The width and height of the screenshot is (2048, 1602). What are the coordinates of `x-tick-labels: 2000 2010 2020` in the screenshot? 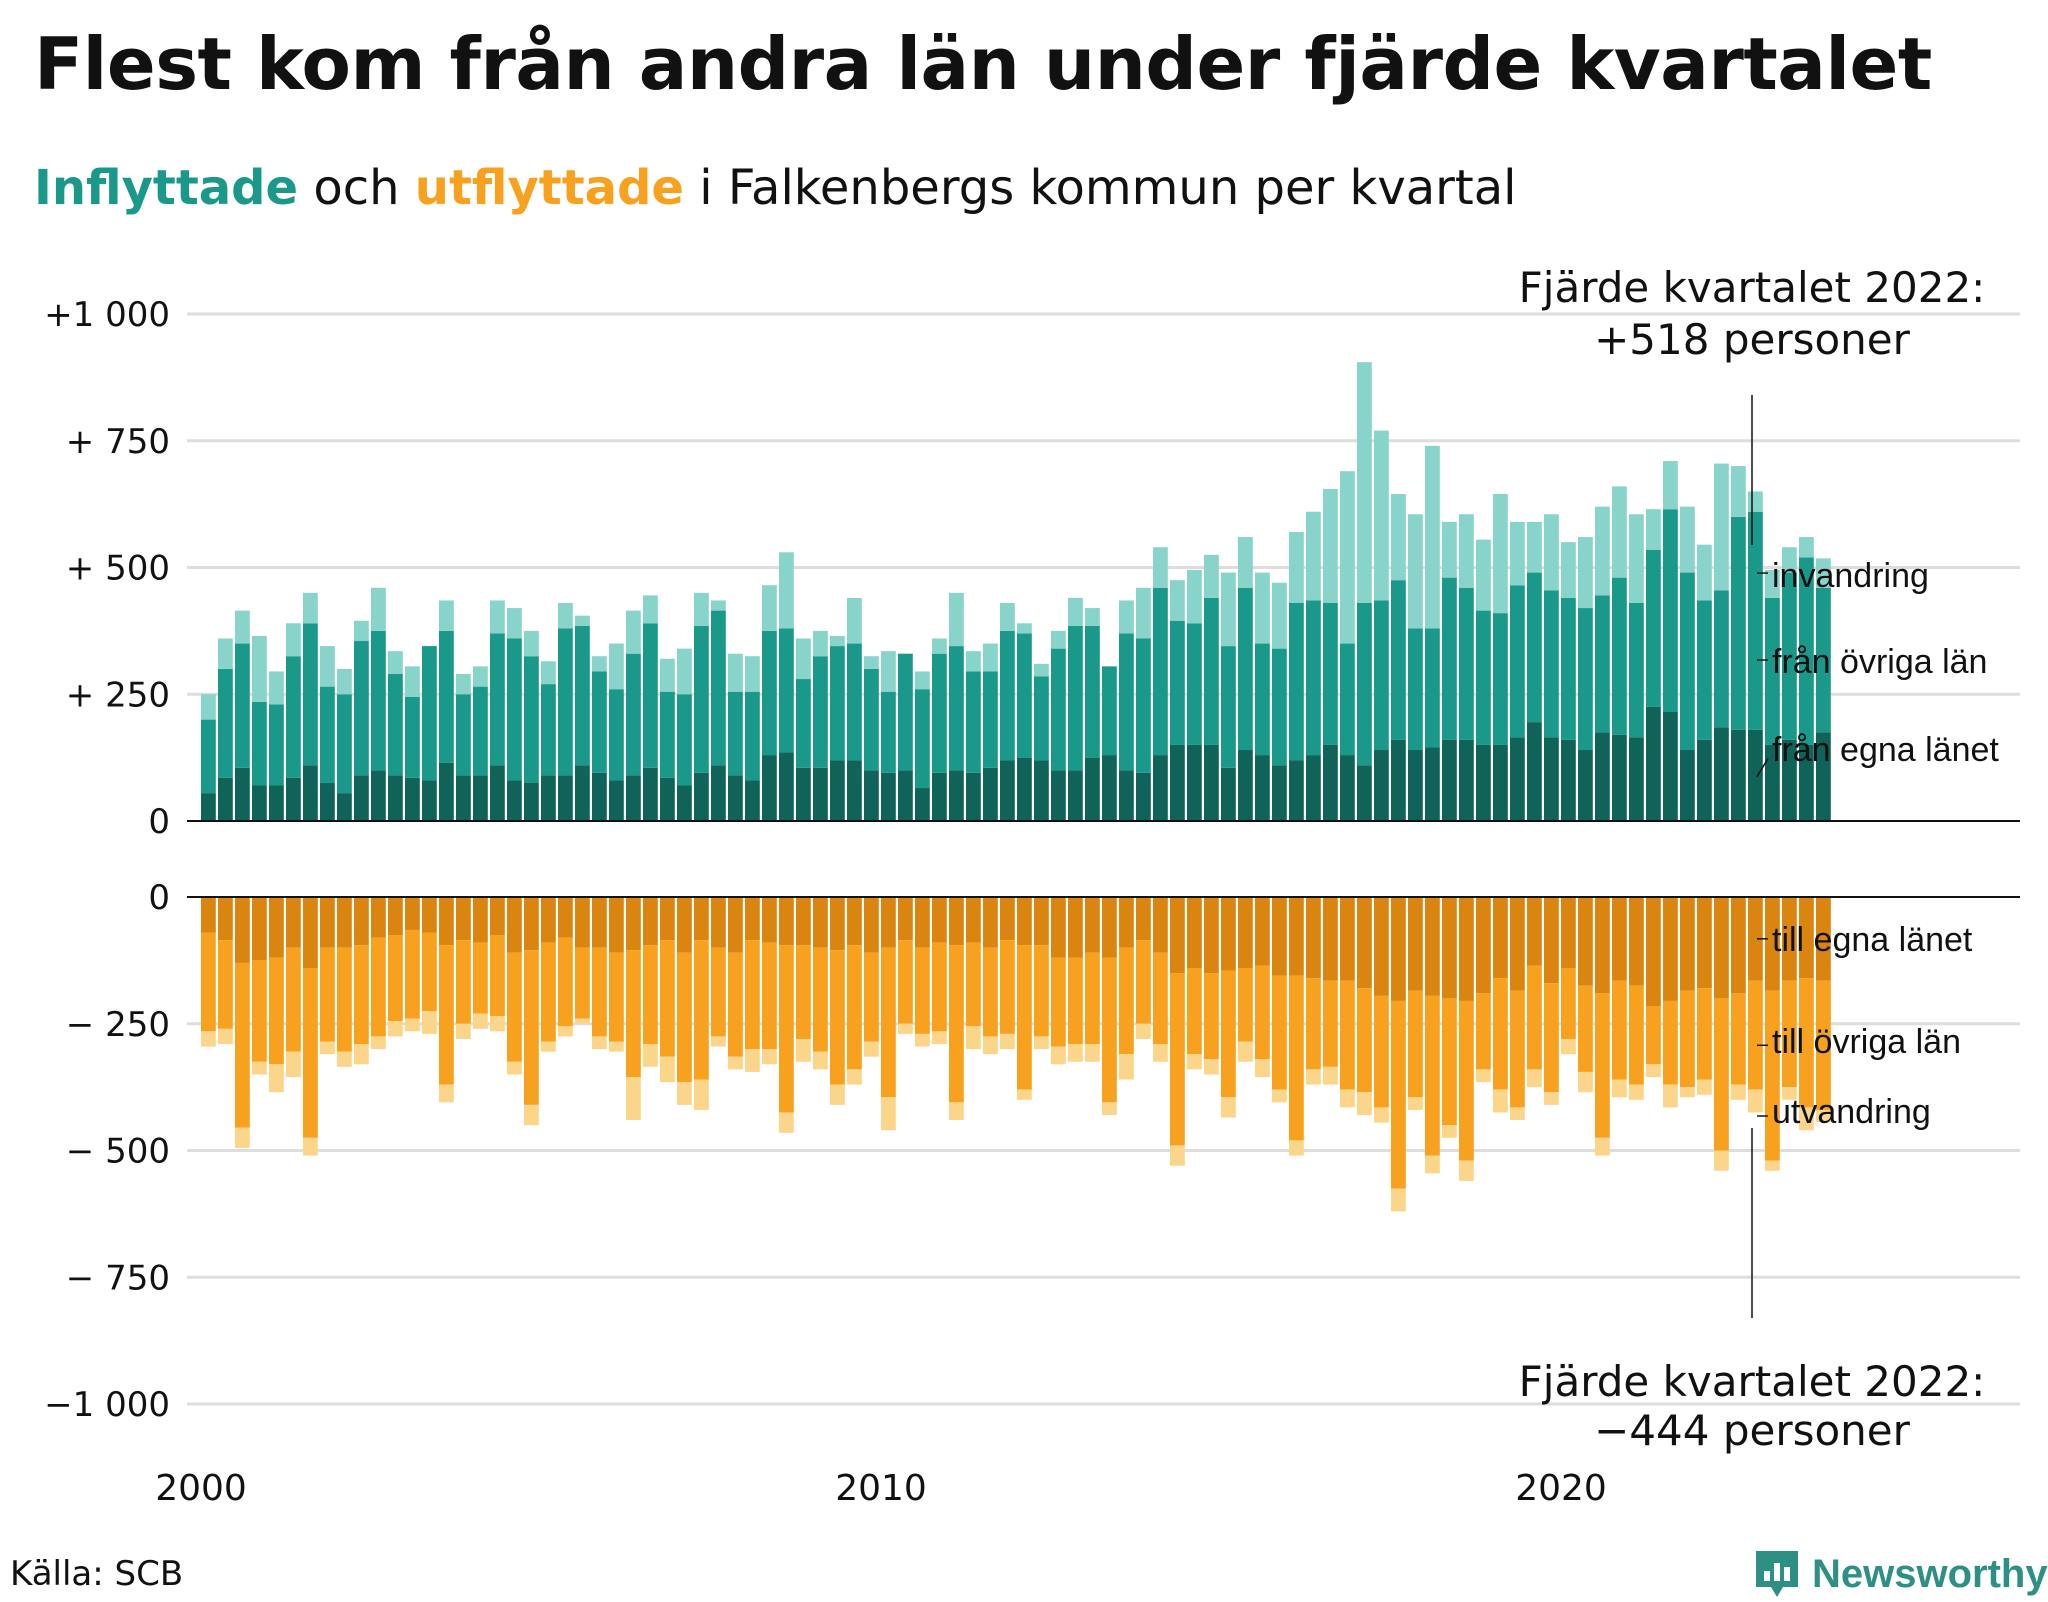 It's located at (881, 1488).